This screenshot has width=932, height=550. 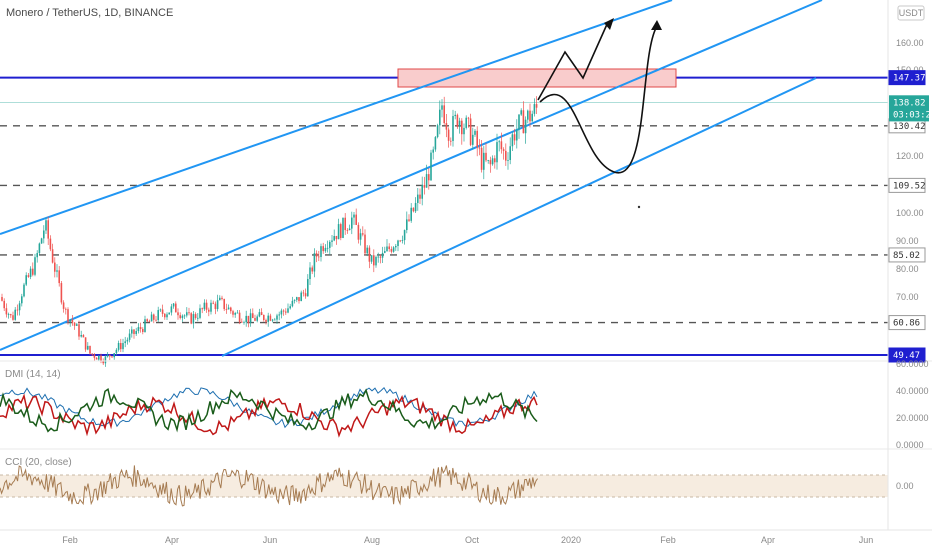 What do you see at coordinates (466, 537) in the screenshot?
I see `time-axis: Feb Apr Jun Aug Oct 2020 Feb Apr Jun` at bounding box center [466, 537].